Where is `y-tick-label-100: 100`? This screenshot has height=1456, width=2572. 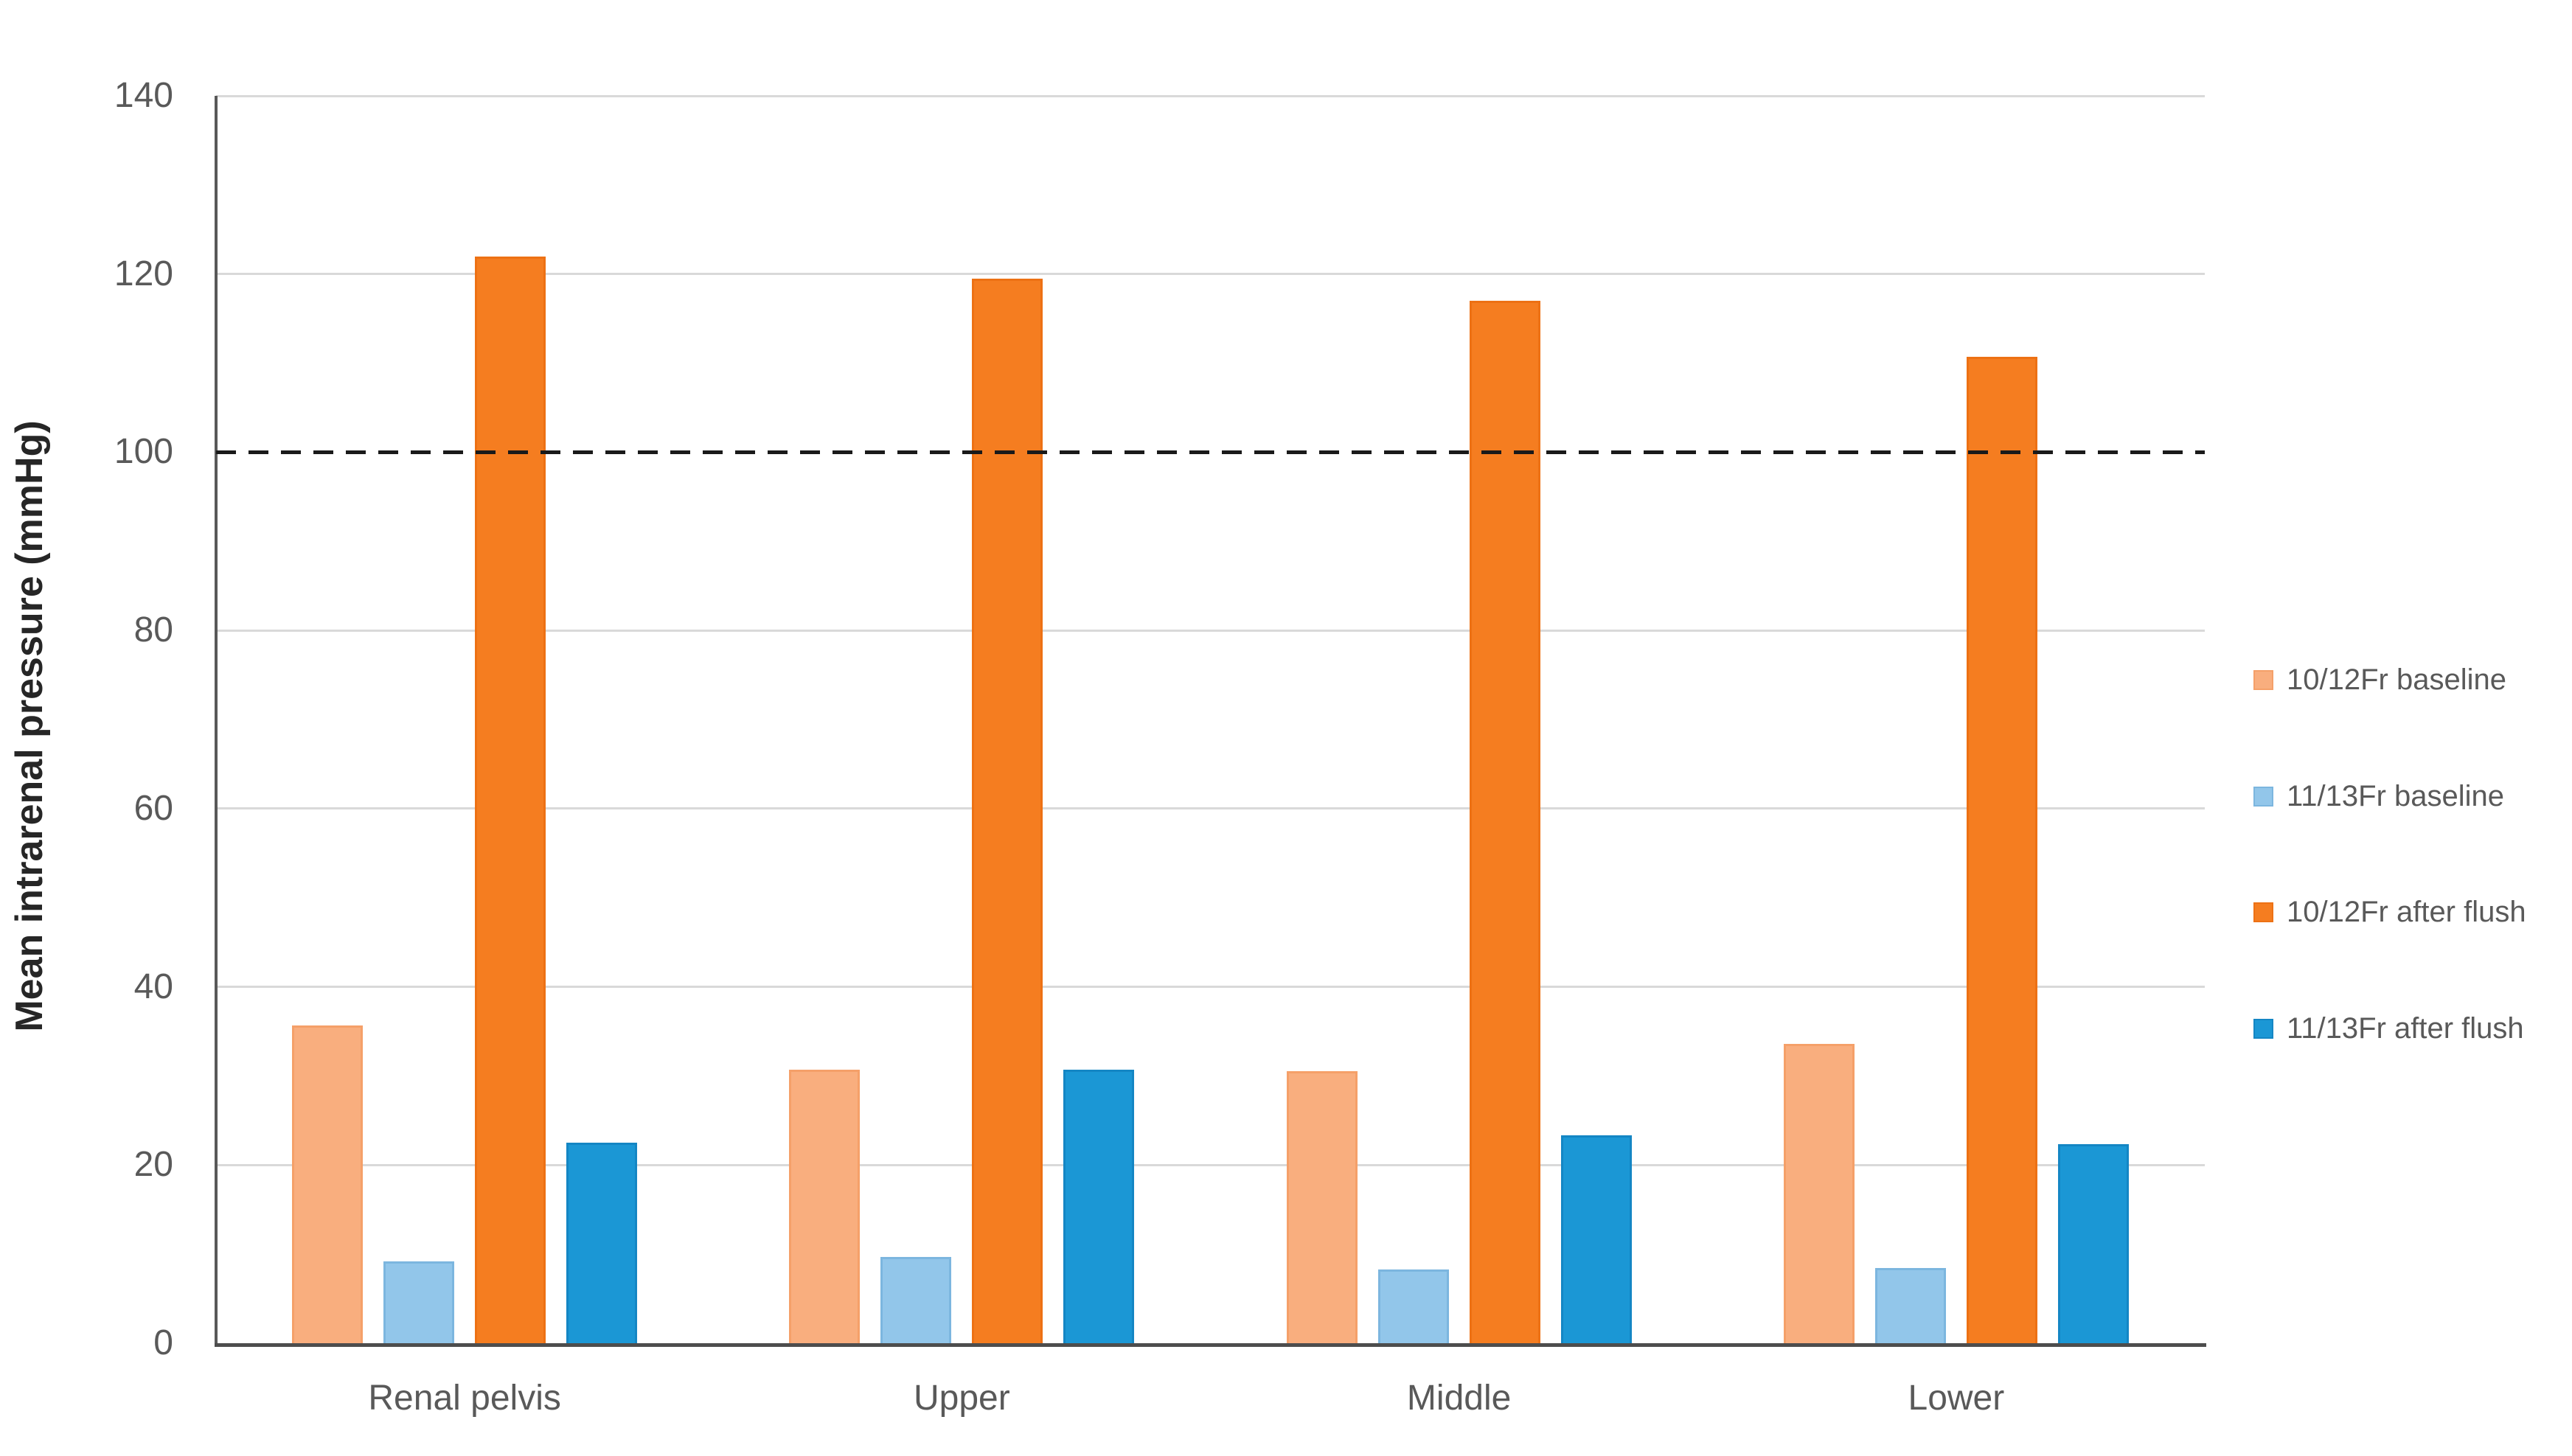 y-tick-label-100: 100 is located at coordinates (143, 452).